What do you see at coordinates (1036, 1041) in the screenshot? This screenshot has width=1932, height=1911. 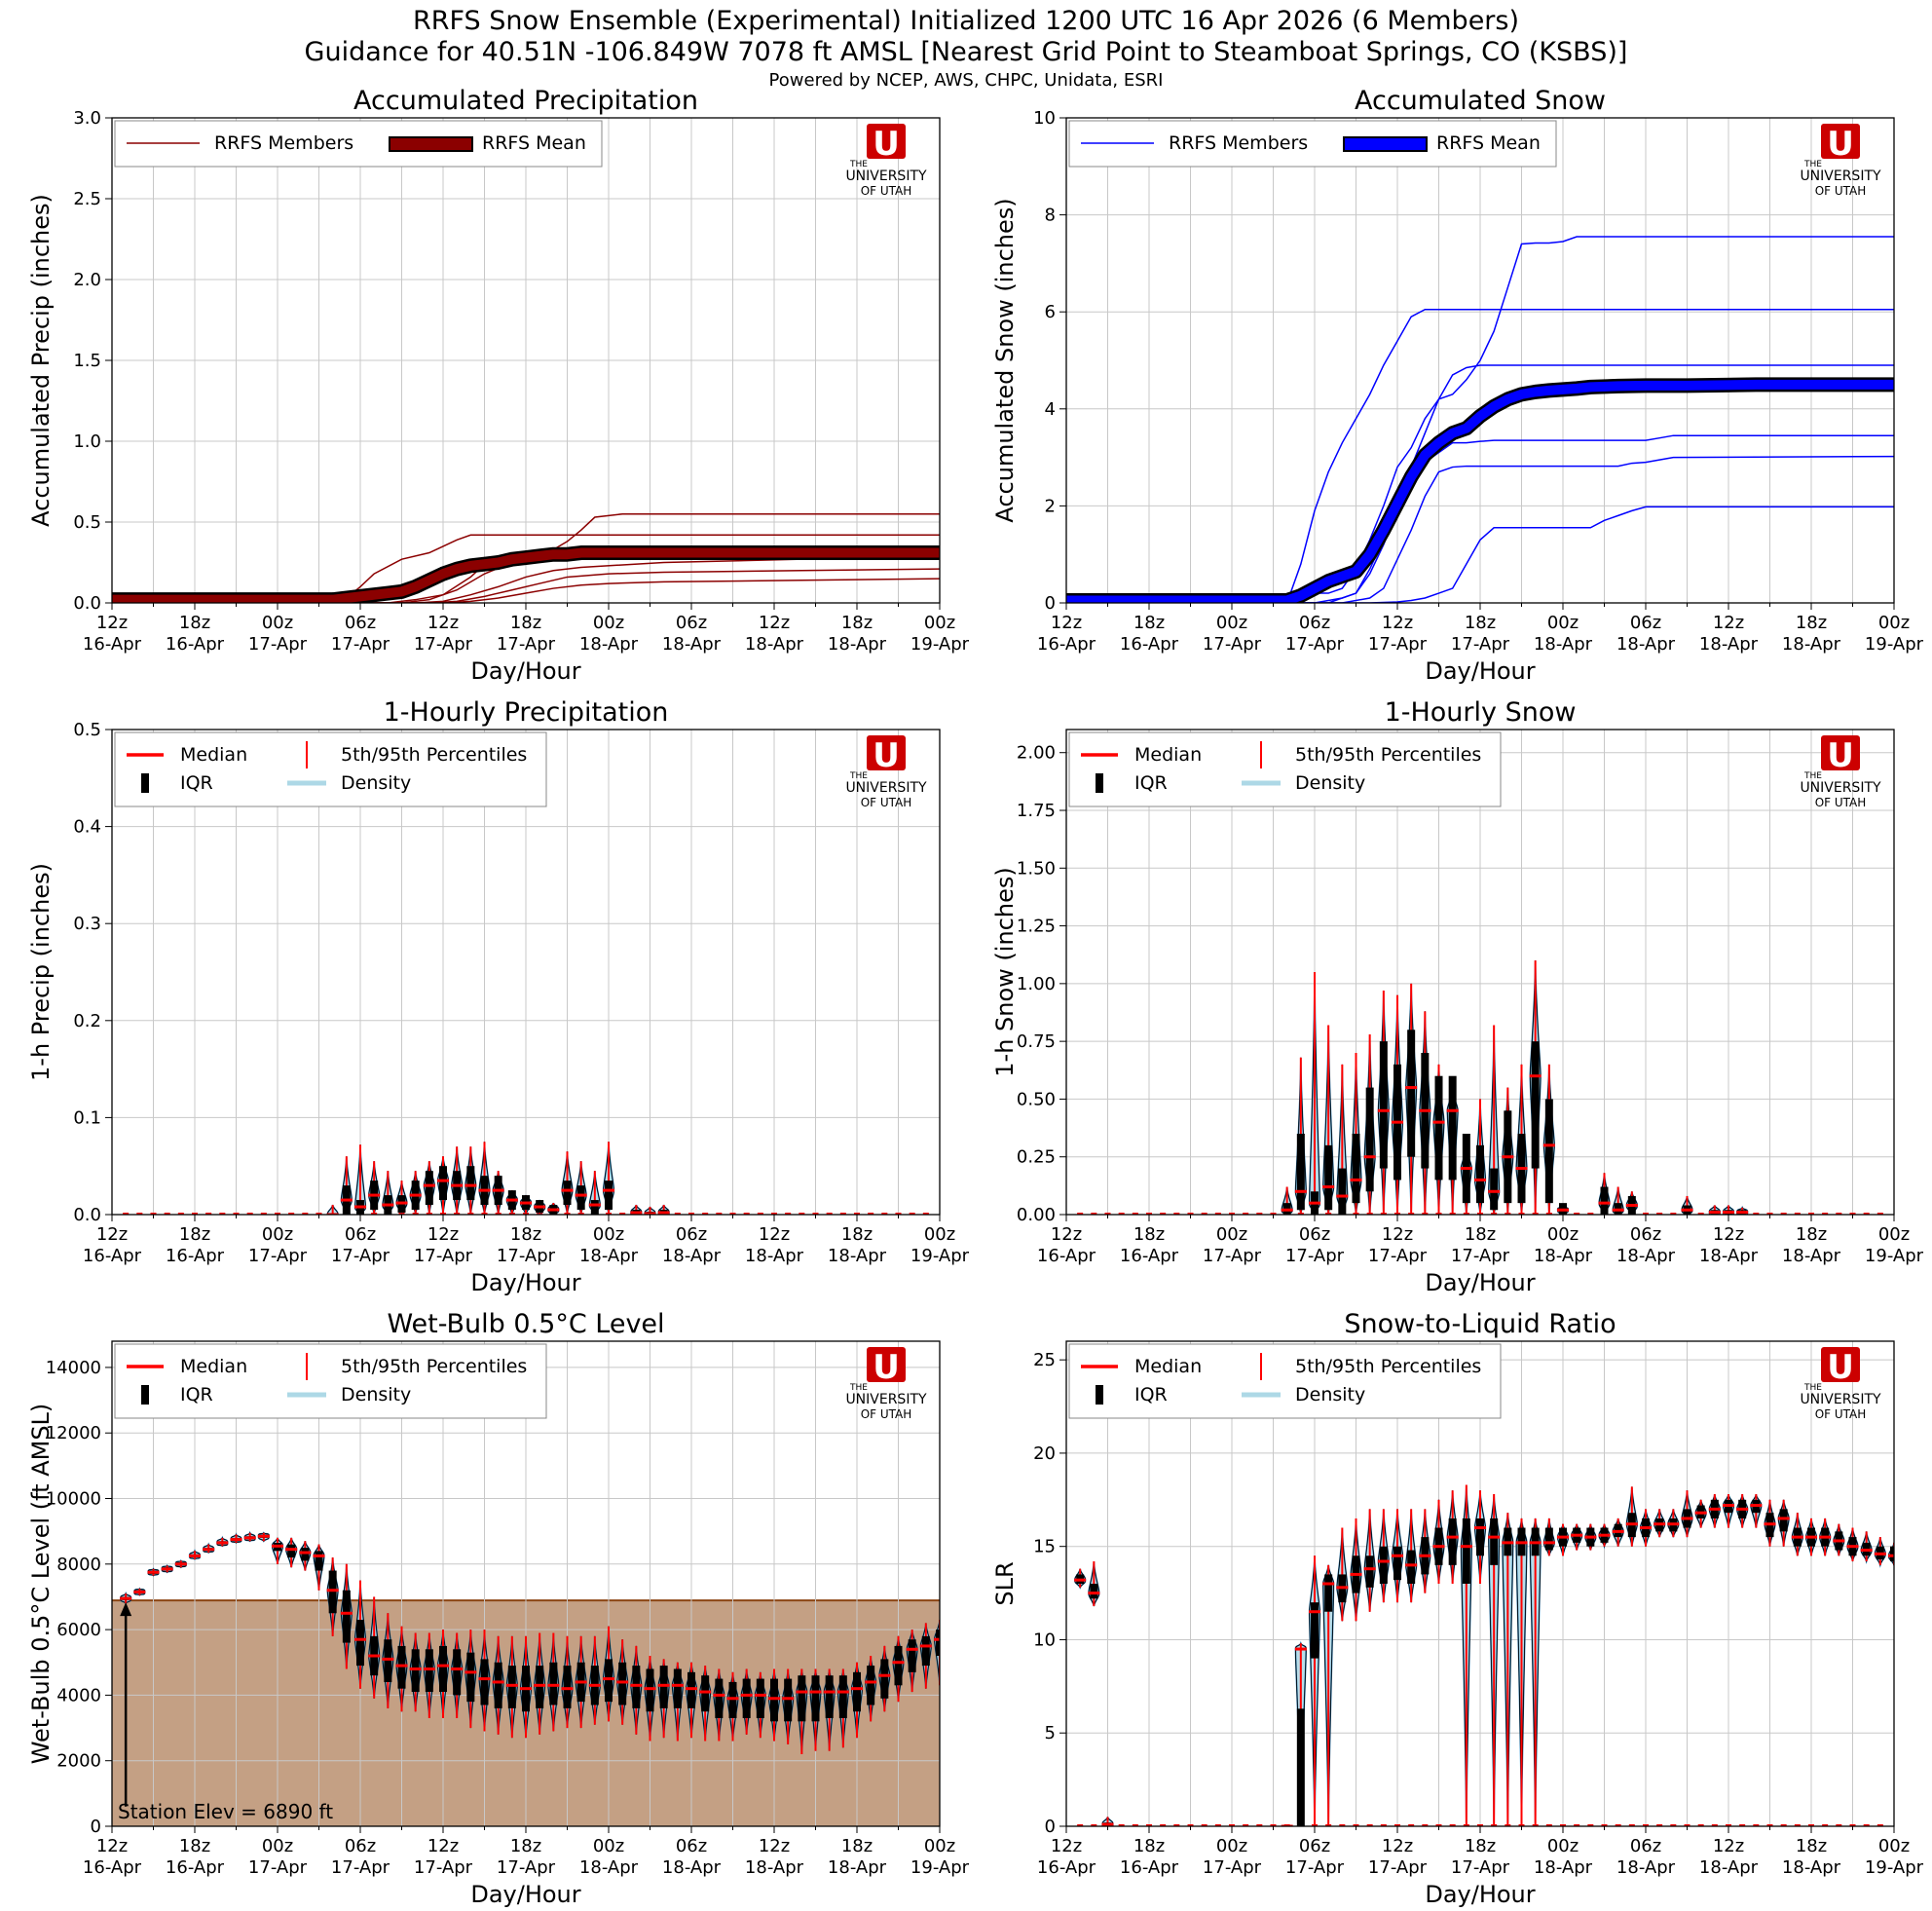 I see `y-tick-label: 0.75` at bounding box center [1036, 1041].